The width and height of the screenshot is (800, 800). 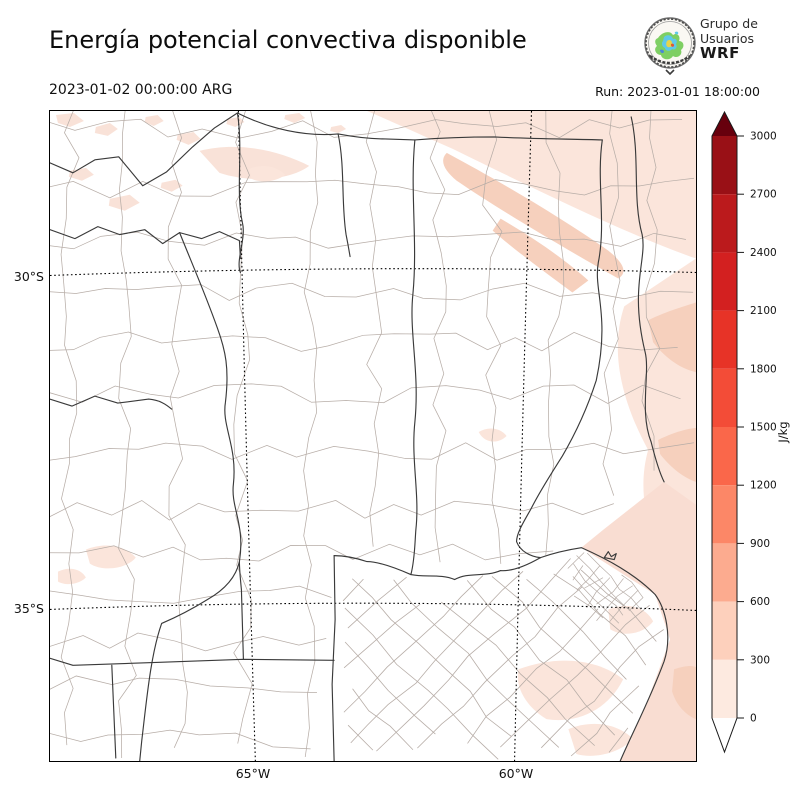 I want to click on colorbar-tick-label: 2400, so click(x=763, y=253).